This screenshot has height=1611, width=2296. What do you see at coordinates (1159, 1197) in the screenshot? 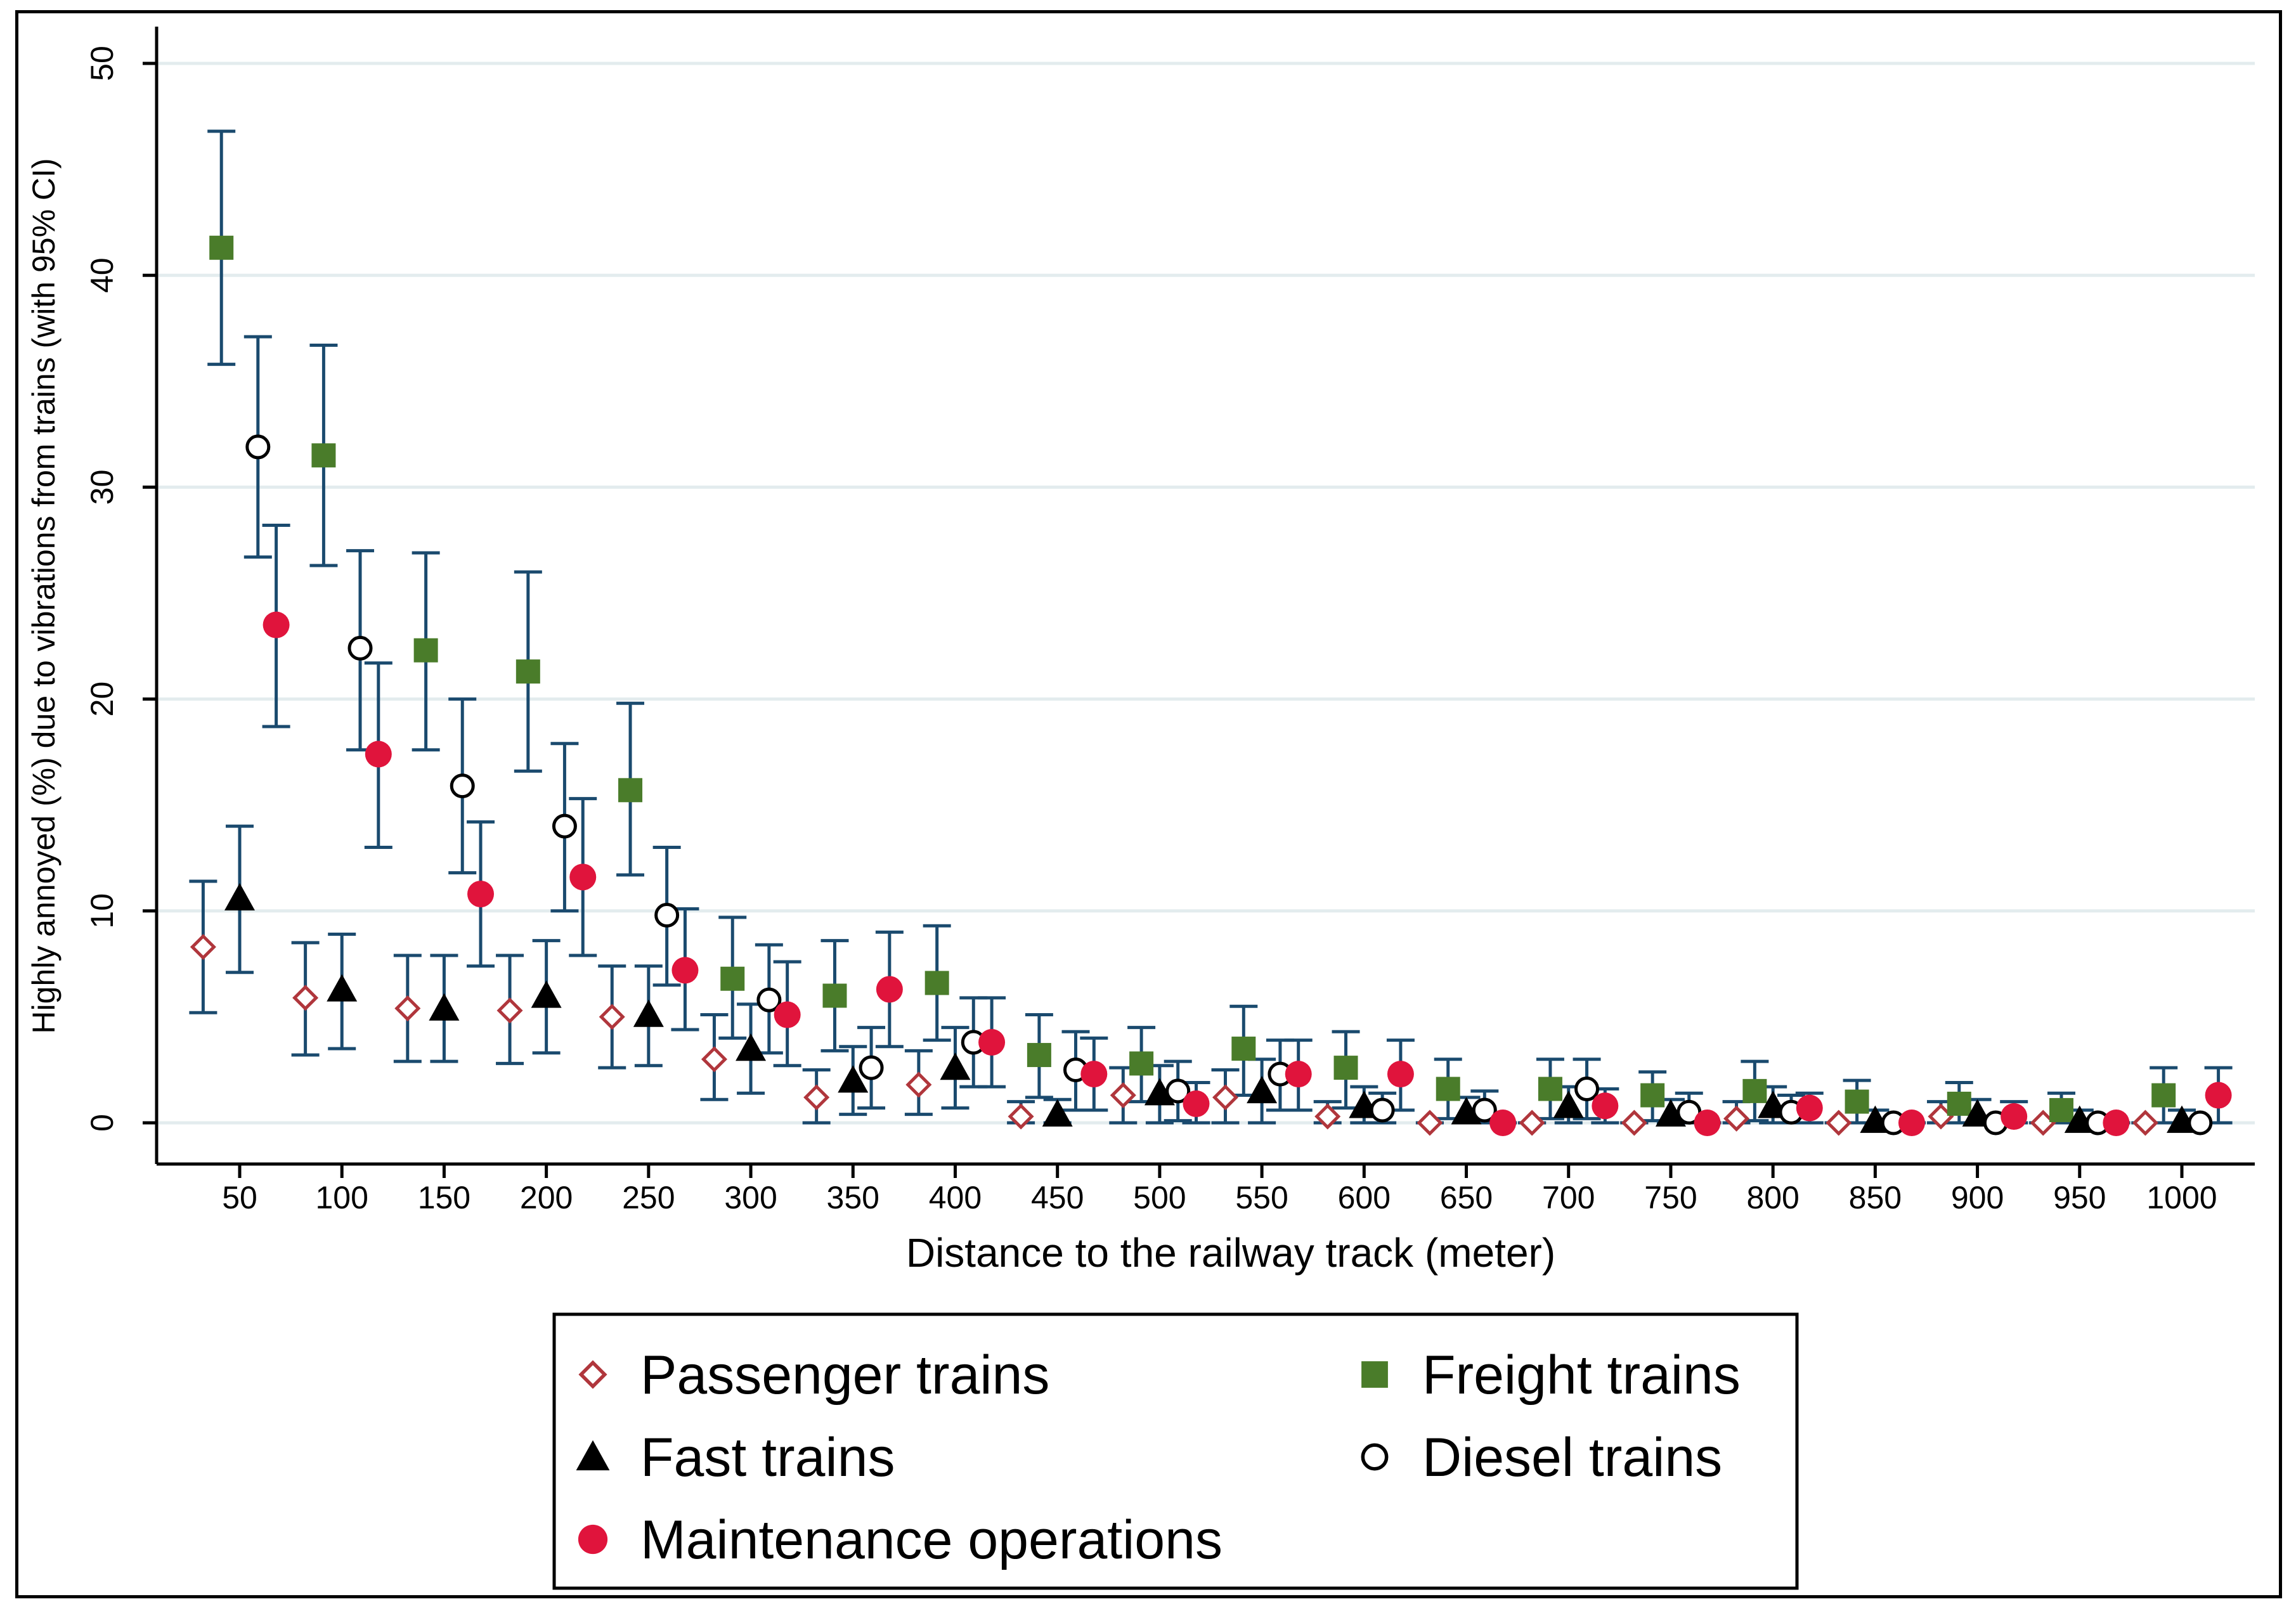
I see `x-tick-label-500: 500` at bounding box center [1159, 1197].